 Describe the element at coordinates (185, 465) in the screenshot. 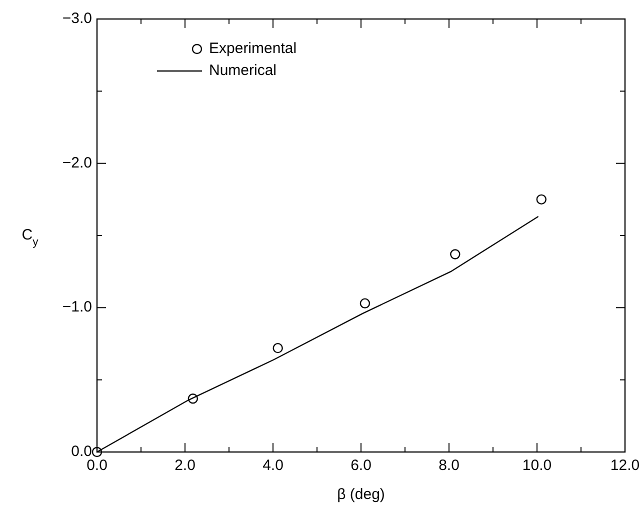

I see `x-tick-label: 2.0` at that location.